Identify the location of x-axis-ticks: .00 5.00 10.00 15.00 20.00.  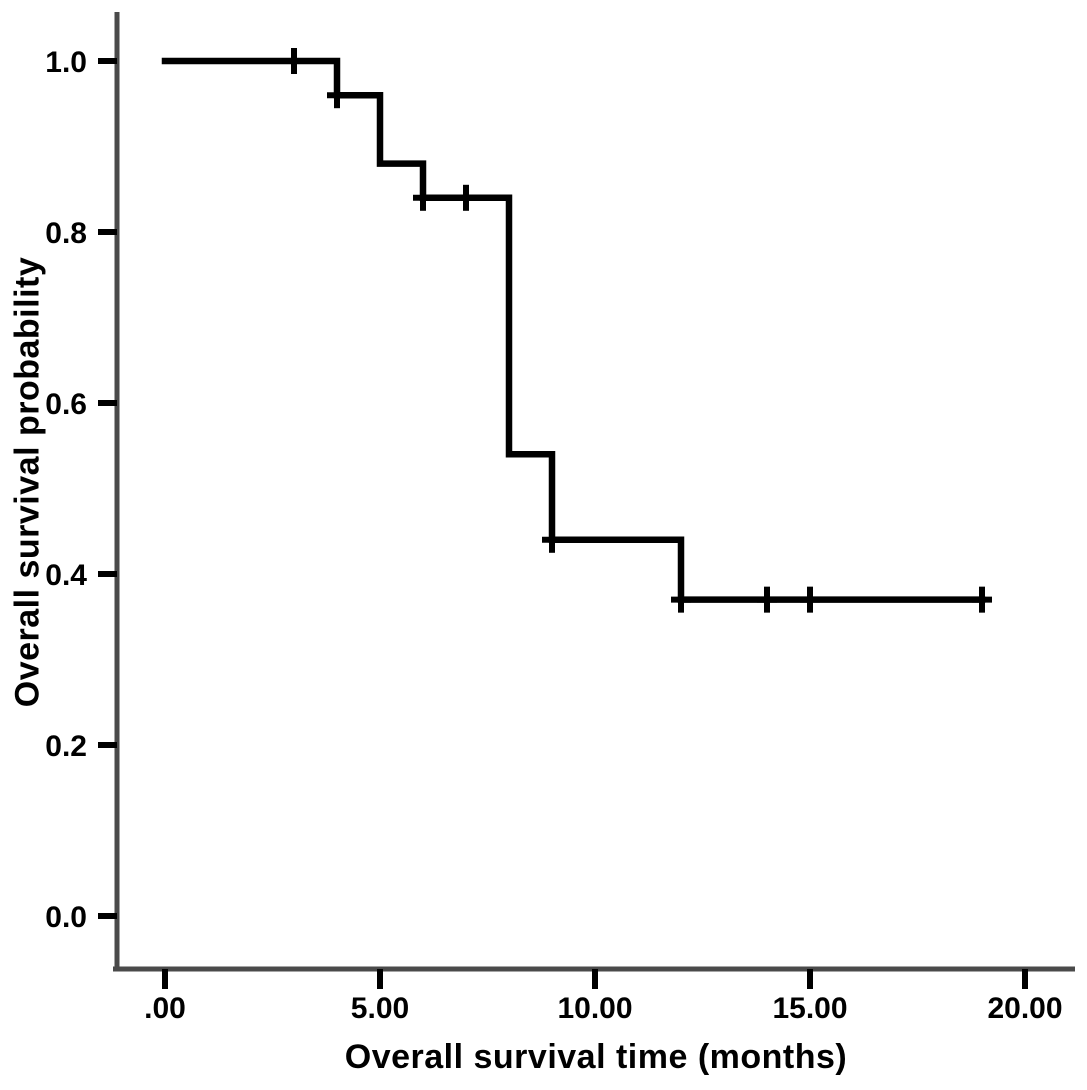
(603, 997).